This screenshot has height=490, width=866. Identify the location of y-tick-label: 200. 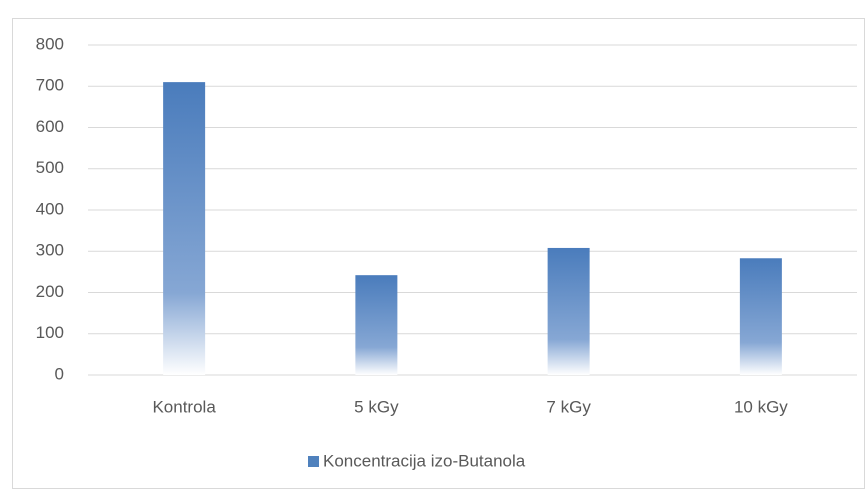
(50, 291).